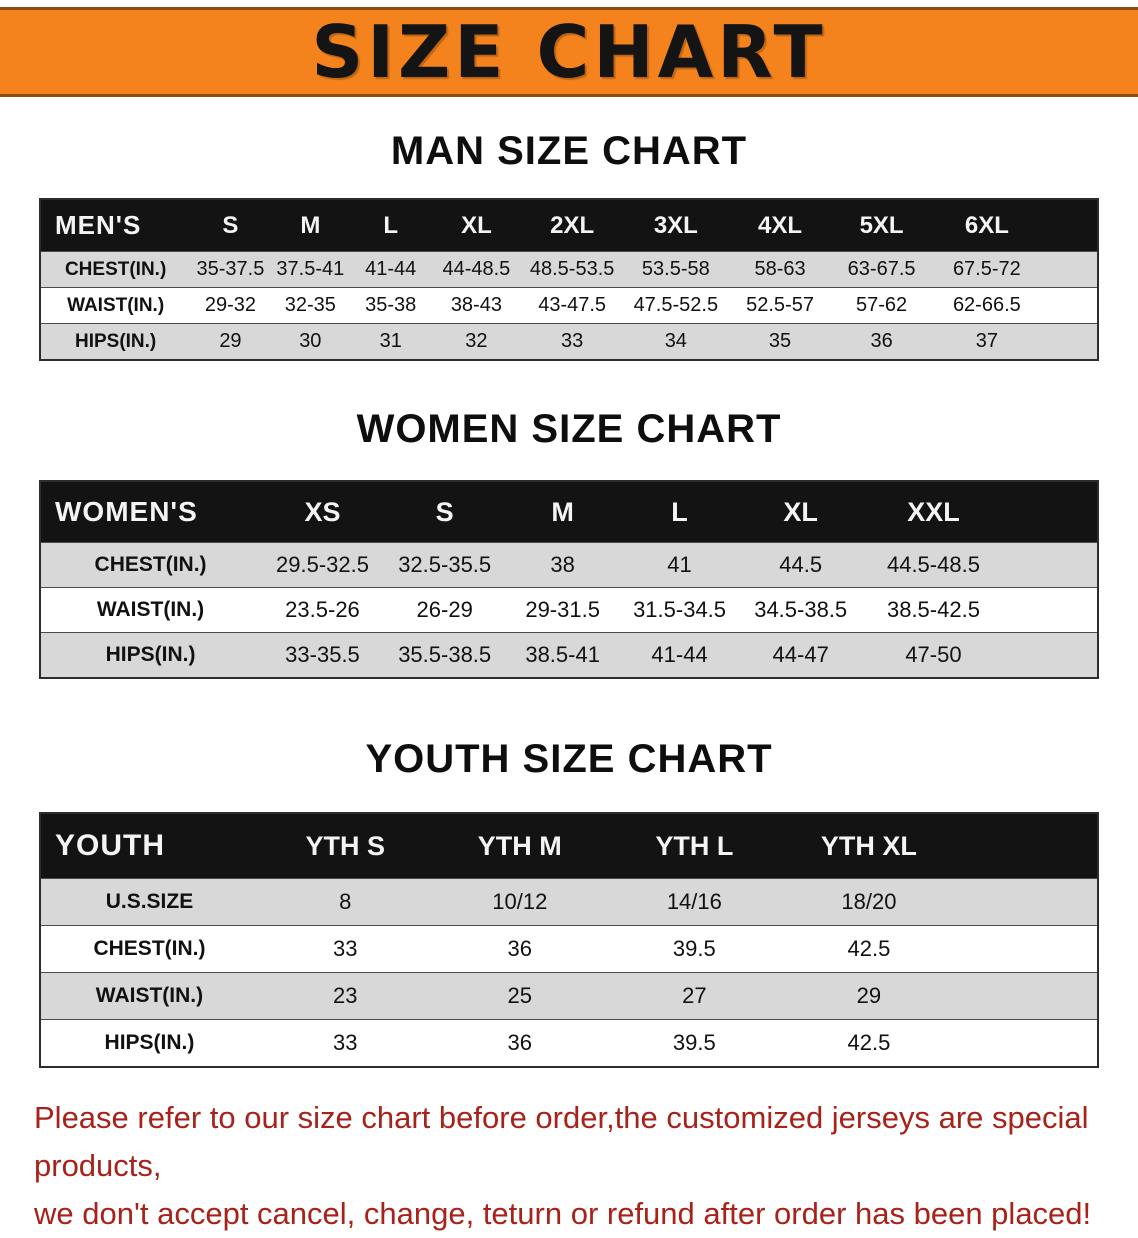  What do you see at coordinates (520, 846) in the screenshot?
I see `youth-column-header: YTH M` at bounding box center [520, 846].